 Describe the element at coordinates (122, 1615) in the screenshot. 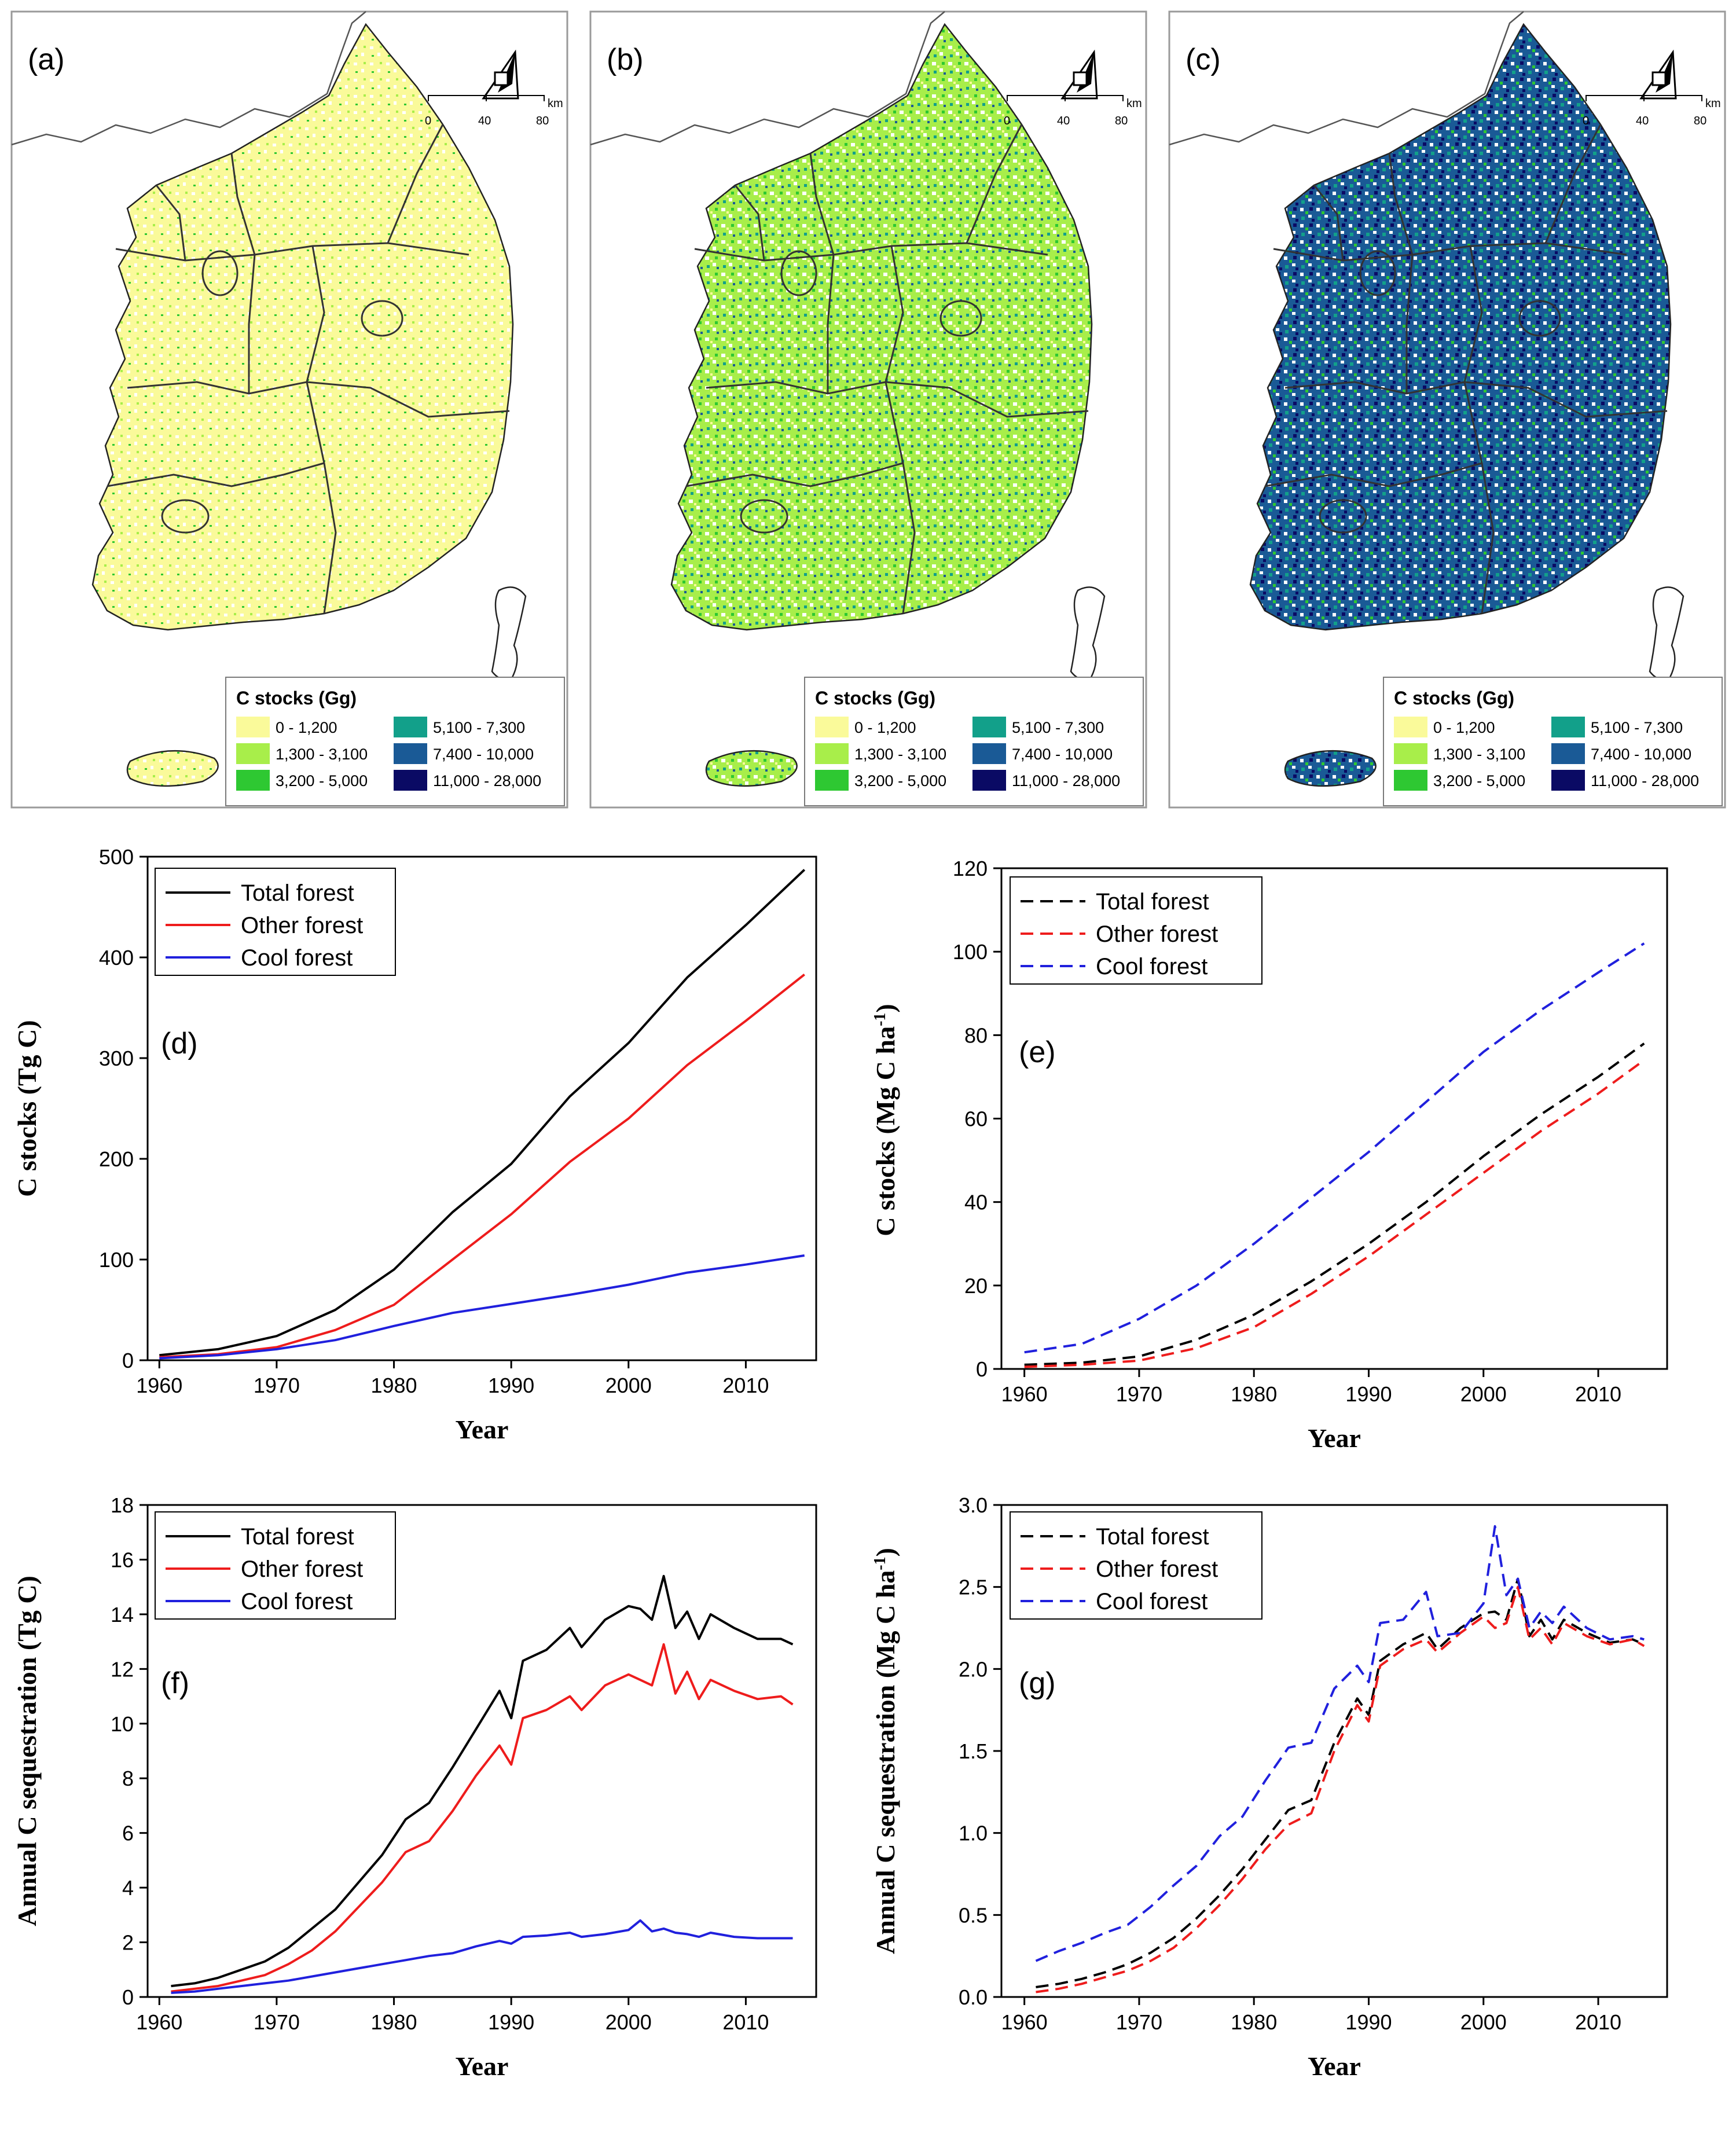

I see `y-tick-label: 14` at that location.